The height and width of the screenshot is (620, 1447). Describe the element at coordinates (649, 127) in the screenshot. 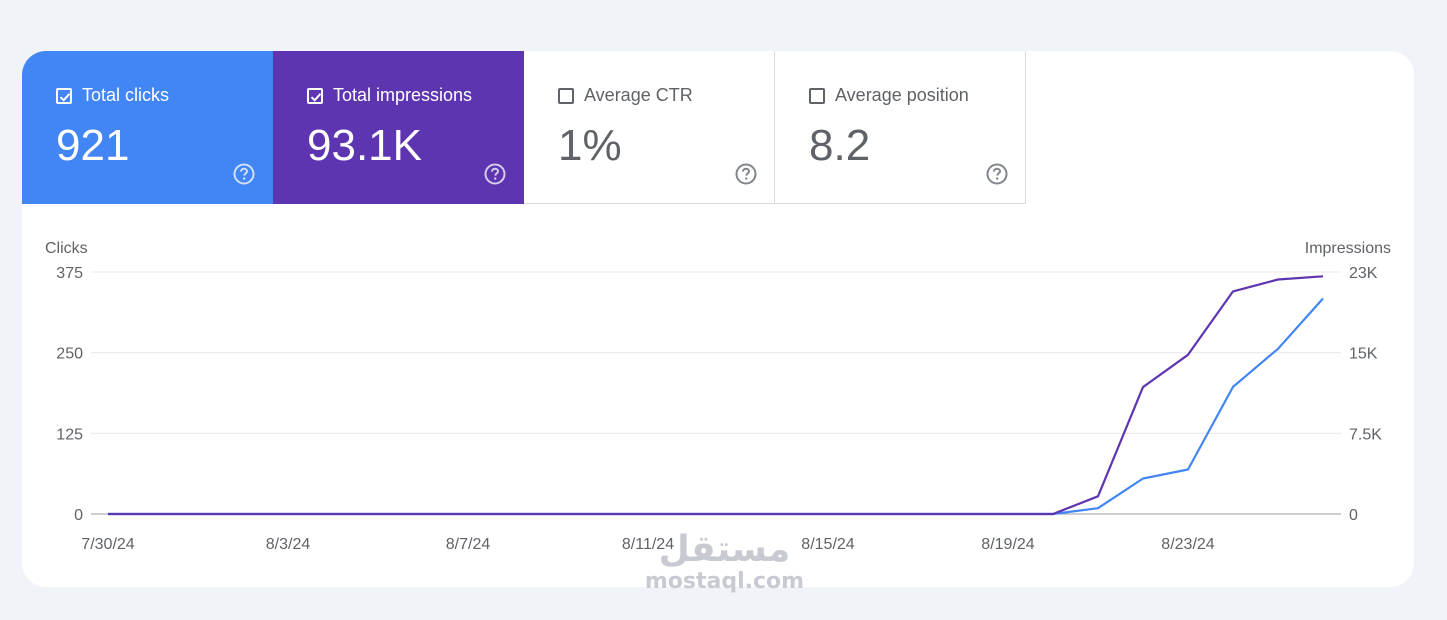

I see `metric-average-ctr: Average CTR 1%` at that location.